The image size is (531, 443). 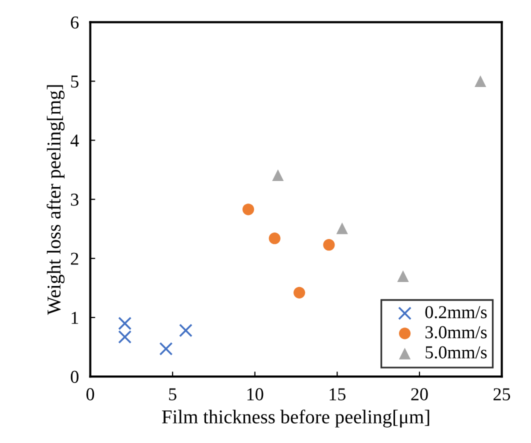 What do you see at coordinates (456, 352) in the screenshot?
I see `legend-label: 5.0mm/s` at bounding box center [456, 352].